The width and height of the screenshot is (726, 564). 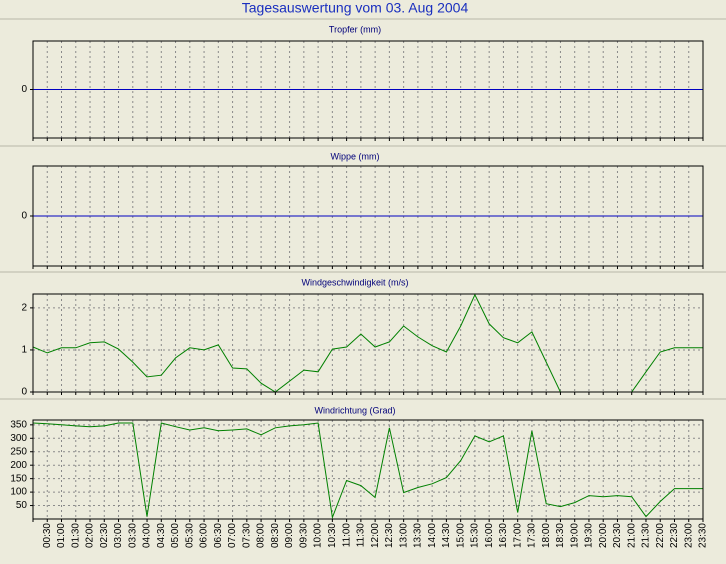 What do you see at coordinates (674, 535) in the screenshot?
I see `x-tick-label: 22:30` at bounding box center [674, 535].